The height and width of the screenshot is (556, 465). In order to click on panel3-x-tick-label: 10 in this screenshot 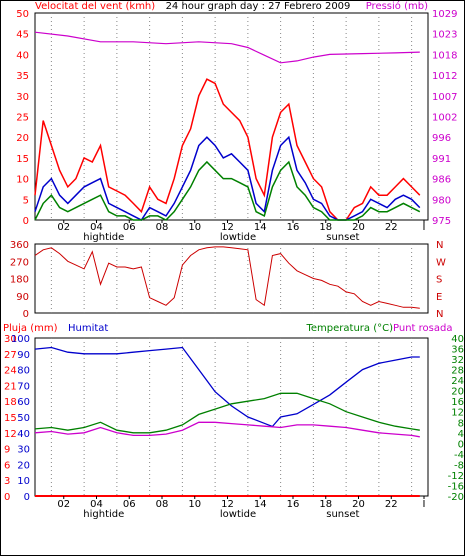, I will do `click(194, 504)`.